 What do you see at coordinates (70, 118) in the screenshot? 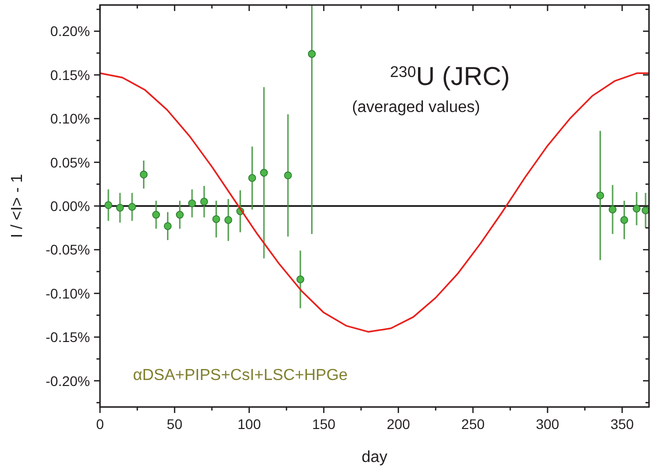
I see `y-tick-label: 0.10%` at bounding box center [70, 118].